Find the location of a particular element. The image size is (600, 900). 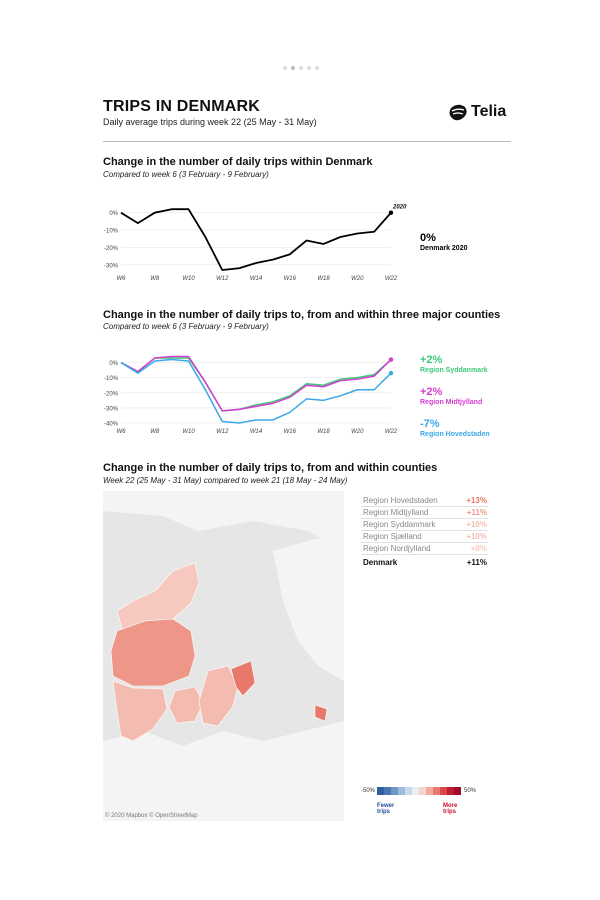

region-row: Region Nordjylland +8% is located at coordinates (424, 549).